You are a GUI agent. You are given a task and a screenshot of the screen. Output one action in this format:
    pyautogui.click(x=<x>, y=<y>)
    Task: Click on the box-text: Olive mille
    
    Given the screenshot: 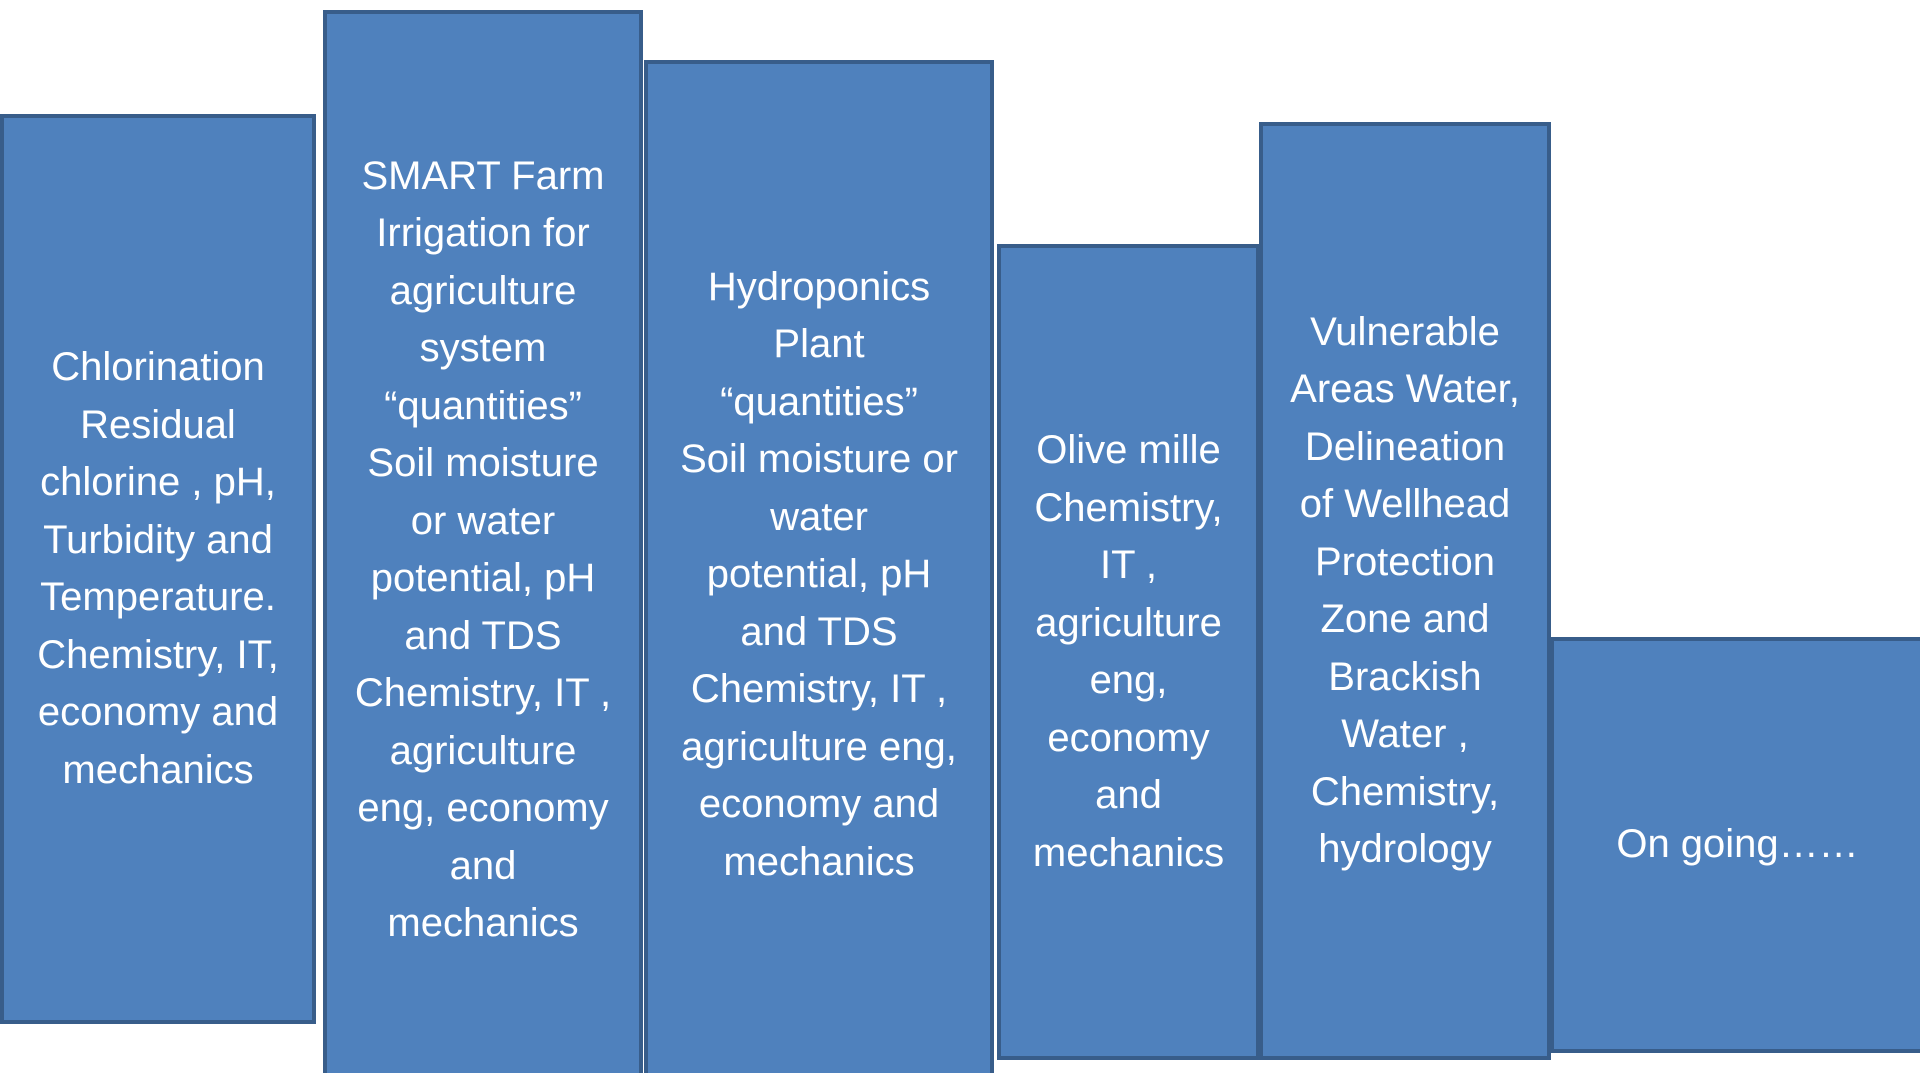 What is the action you would take?
    pyautogui.click(x=1128, y=450)
    